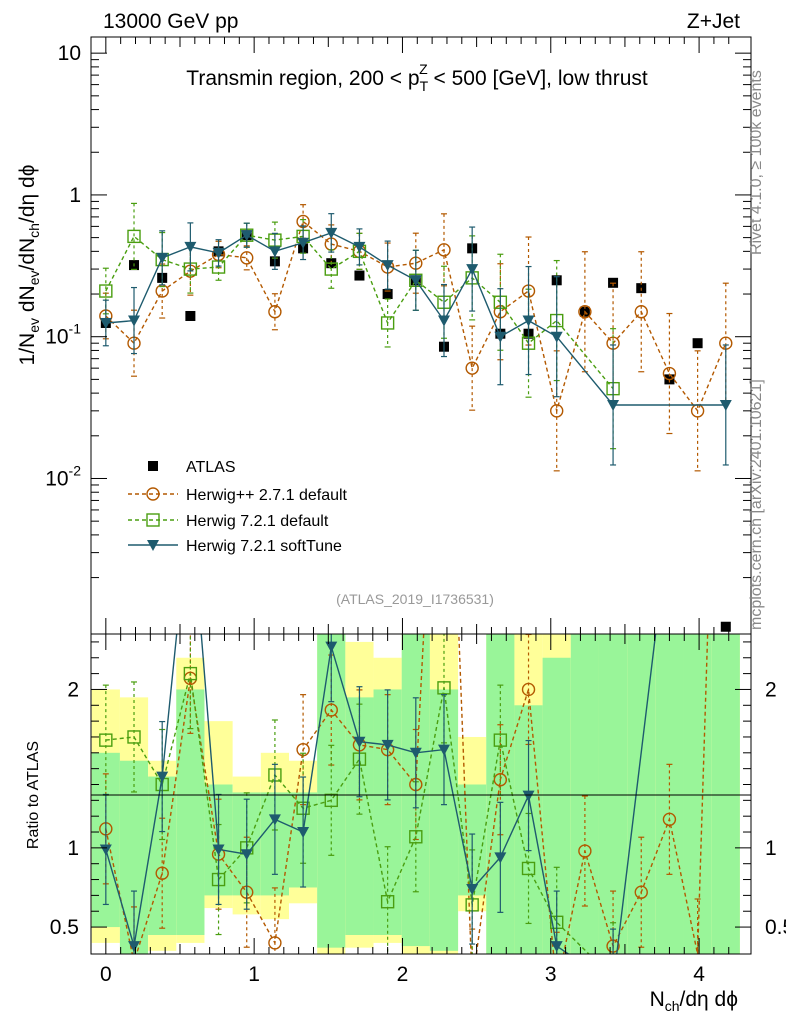  What do you see at coordinates (415, 599) in the screenshot?
I see `analysis-id-label: (ATLAS_2019_I1736531)` at bounding box center [415, 599].